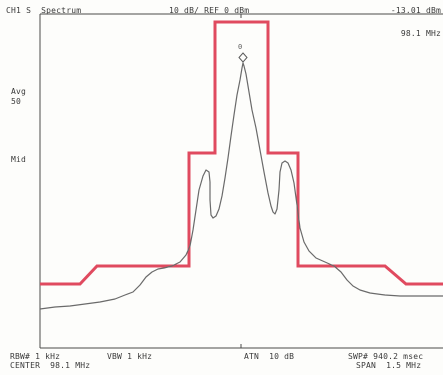 This screenshot has width=443, height=375. Describe the element at coordinates (19, 91) in the screenshot. I see `average-mode-label: Avg` at that location.